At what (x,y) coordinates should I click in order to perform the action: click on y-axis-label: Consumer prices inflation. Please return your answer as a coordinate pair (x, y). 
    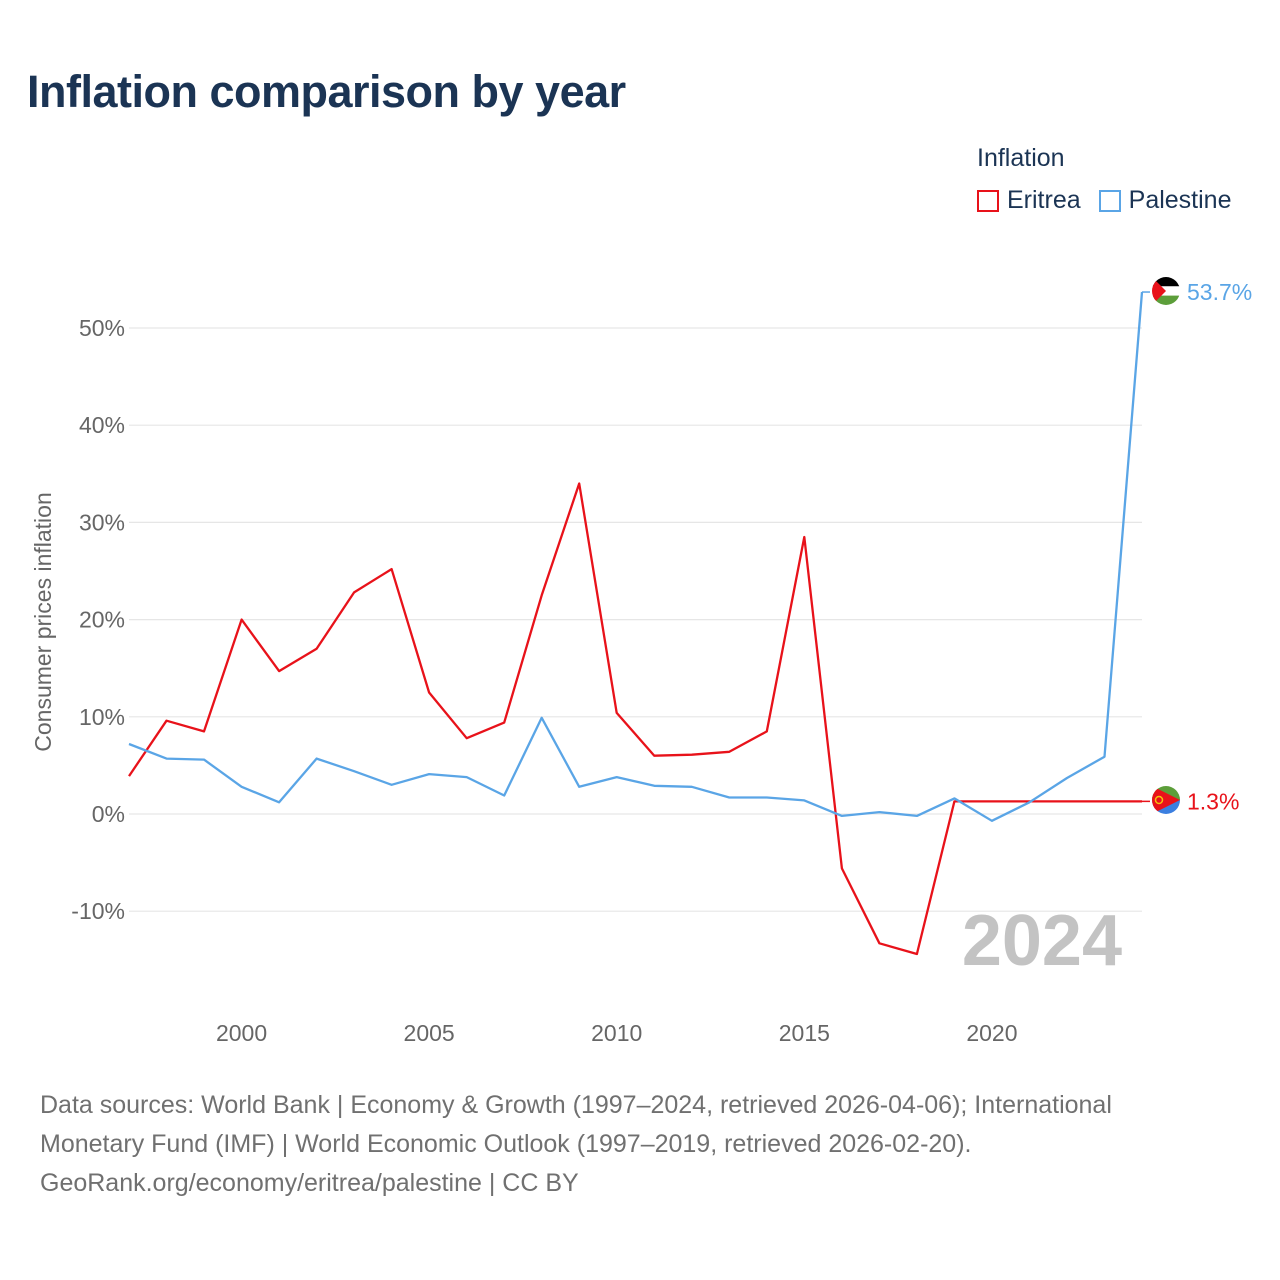
    Looking at the image, I should click on (43, 622).